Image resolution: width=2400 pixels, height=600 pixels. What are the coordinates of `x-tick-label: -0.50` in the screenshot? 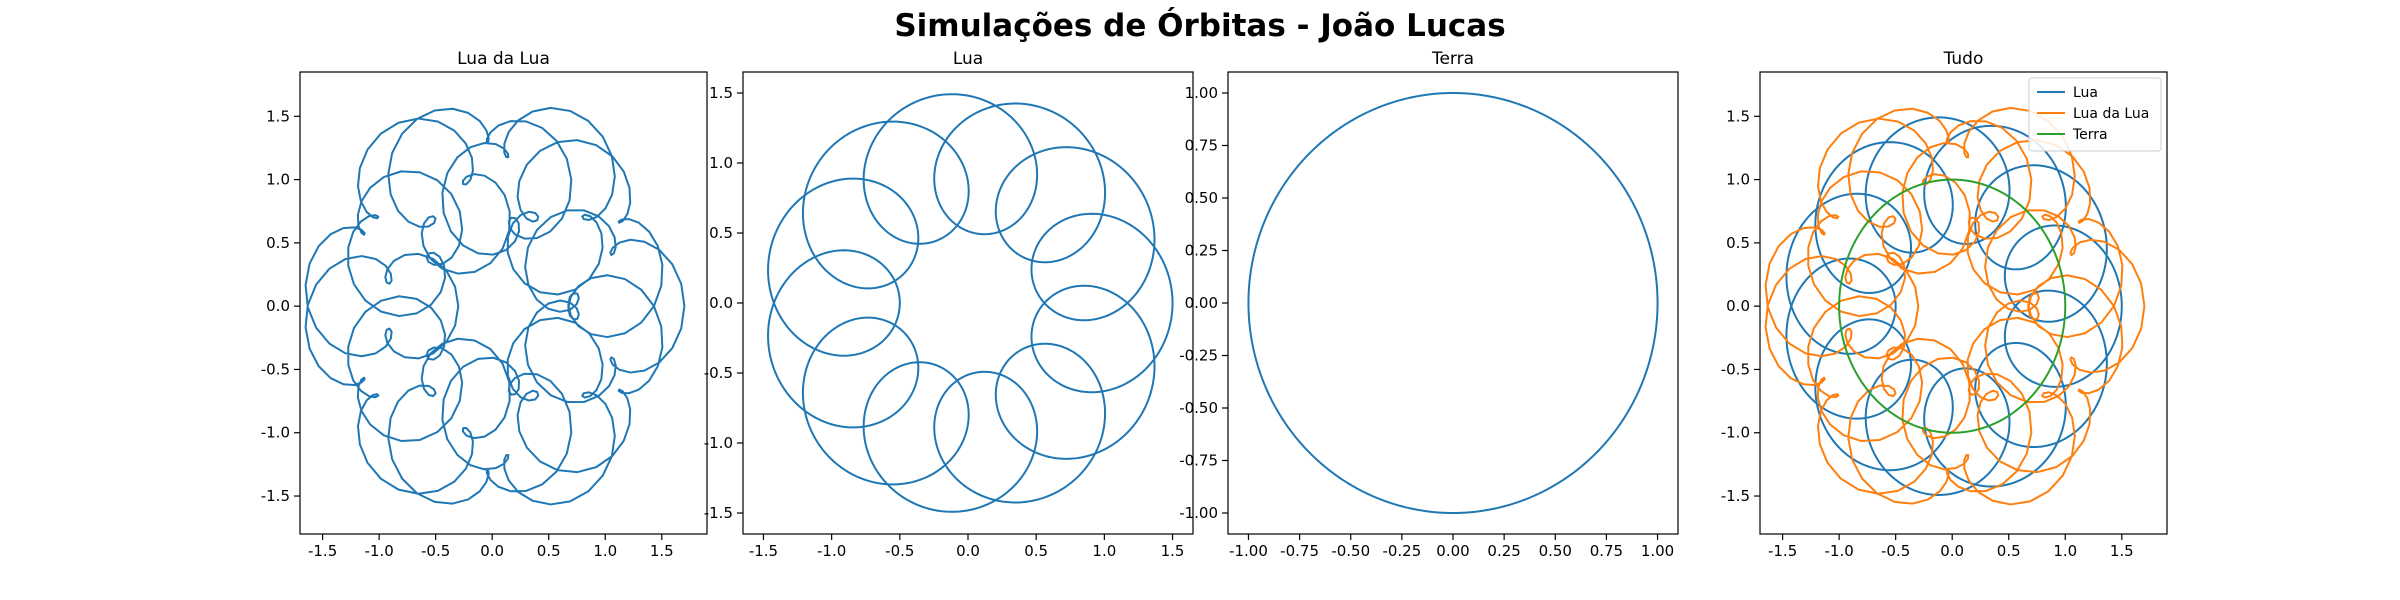 It's located at (1350, 551).